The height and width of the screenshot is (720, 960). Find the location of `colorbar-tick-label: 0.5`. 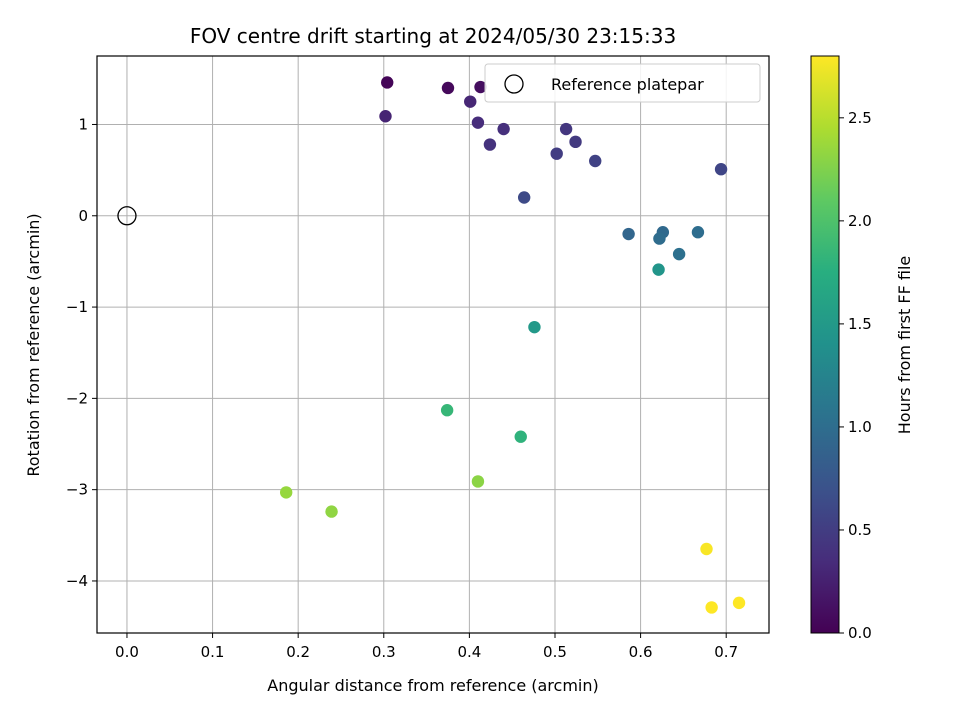

colorbar-tick-label: 0.5 is located at coordinates (860, 530).